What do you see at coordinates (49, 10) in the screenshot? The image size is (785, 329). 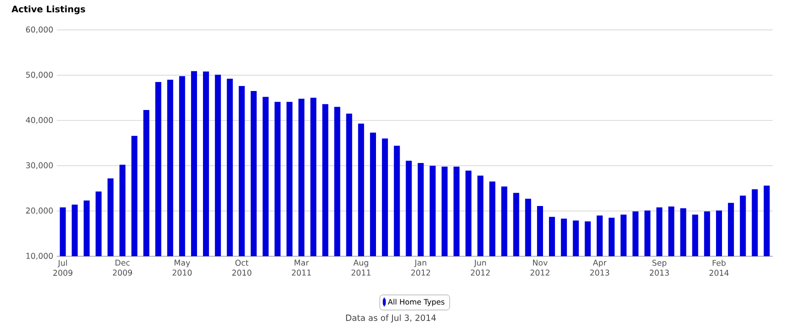 I see `chart-title: Active Listings` at bounding box center [49, 10].